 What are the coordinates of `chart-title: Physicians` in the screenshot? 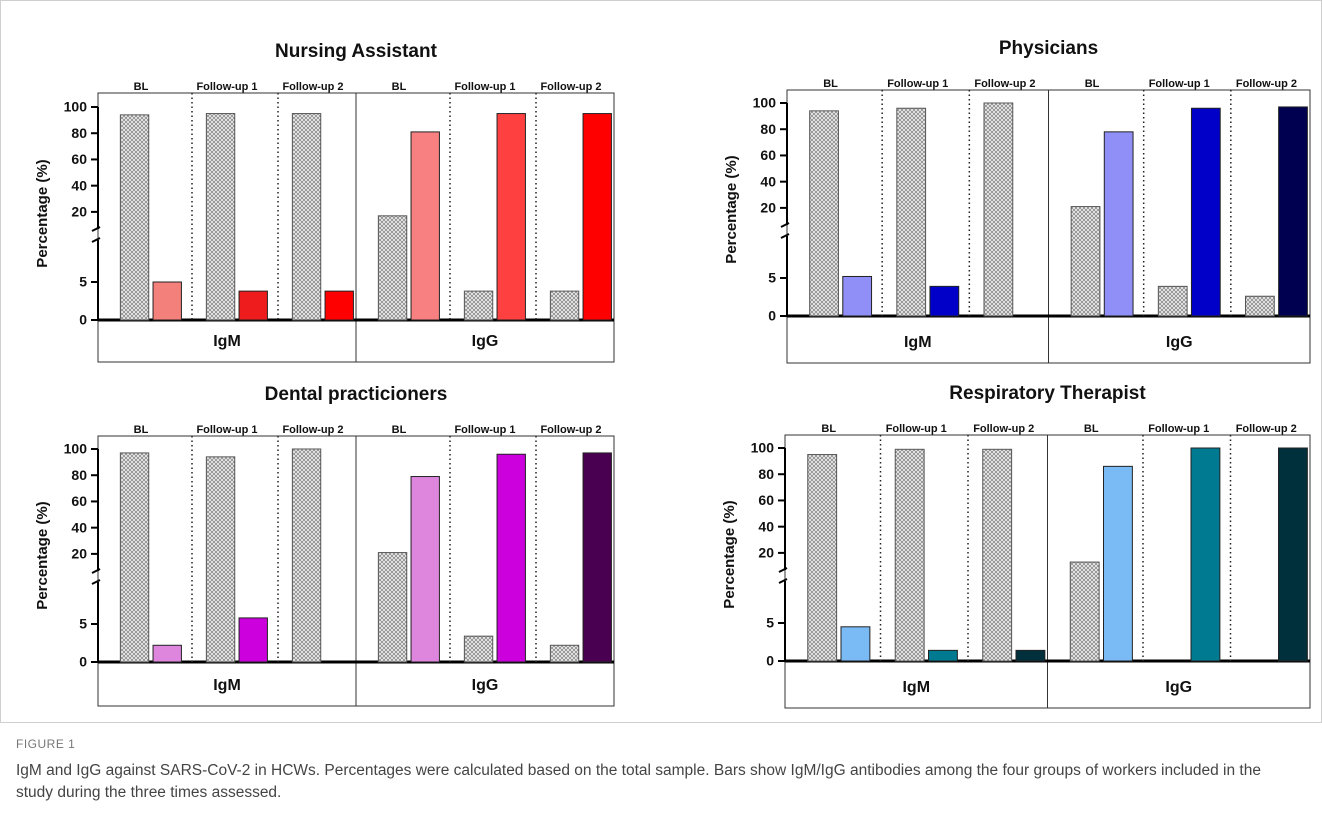 It's located at (1048, 48).